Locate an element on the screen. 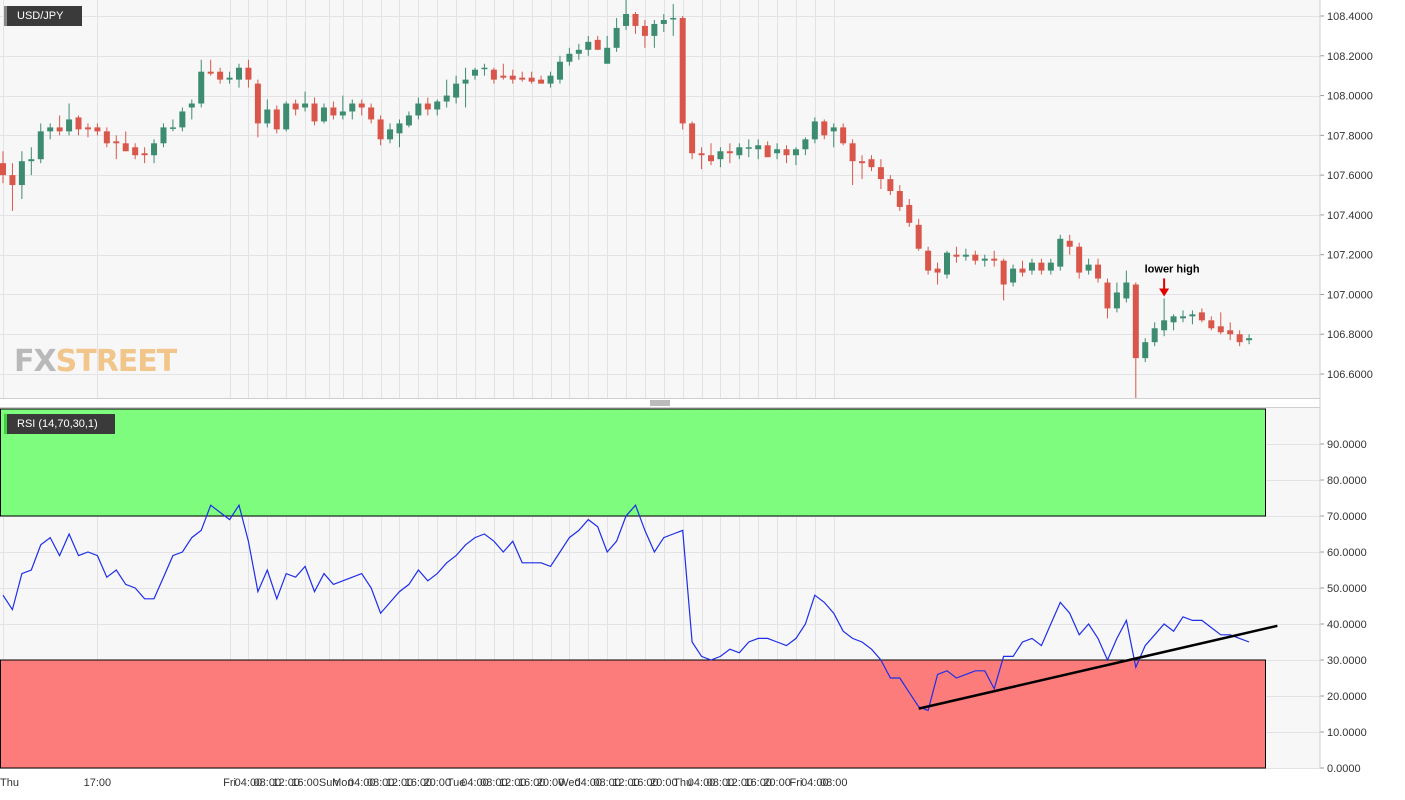 The image size is (1405, 800). price-y-tick-label: 106.6000 is located at coordinates (1350, 375).